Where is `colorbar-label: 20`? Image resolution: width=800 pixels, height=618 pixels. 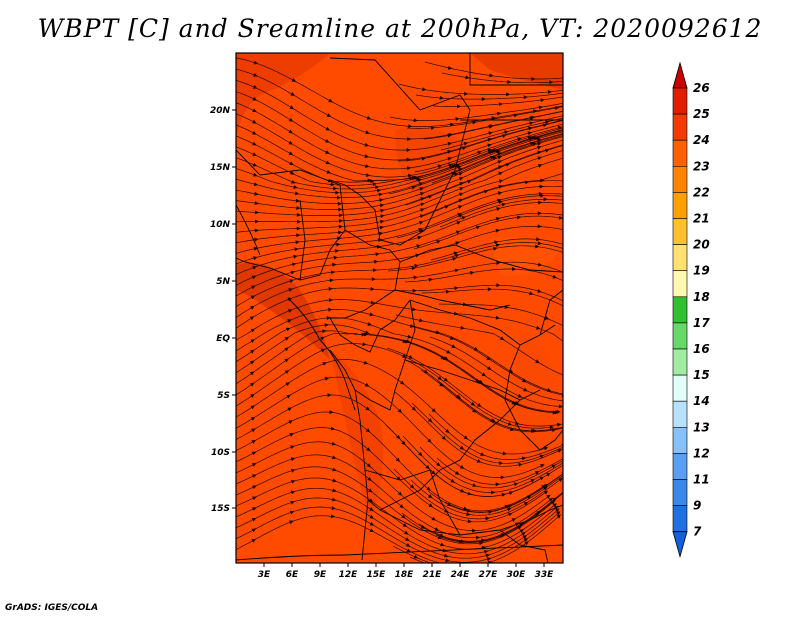 colorbar-label: 20 is located at coordinates (701, 245).